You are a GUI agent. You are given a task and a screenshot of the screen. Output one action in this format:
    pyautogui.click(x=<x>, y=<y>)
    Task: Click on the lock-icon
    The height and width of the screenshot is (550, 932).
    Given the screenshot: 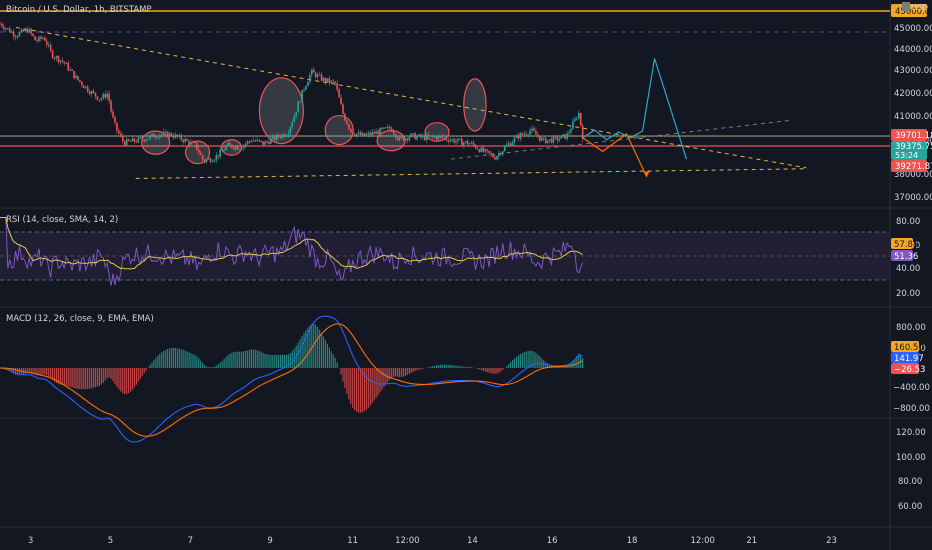 What is the action you would take?
    pyautogui.click(x=906, y=6)
    